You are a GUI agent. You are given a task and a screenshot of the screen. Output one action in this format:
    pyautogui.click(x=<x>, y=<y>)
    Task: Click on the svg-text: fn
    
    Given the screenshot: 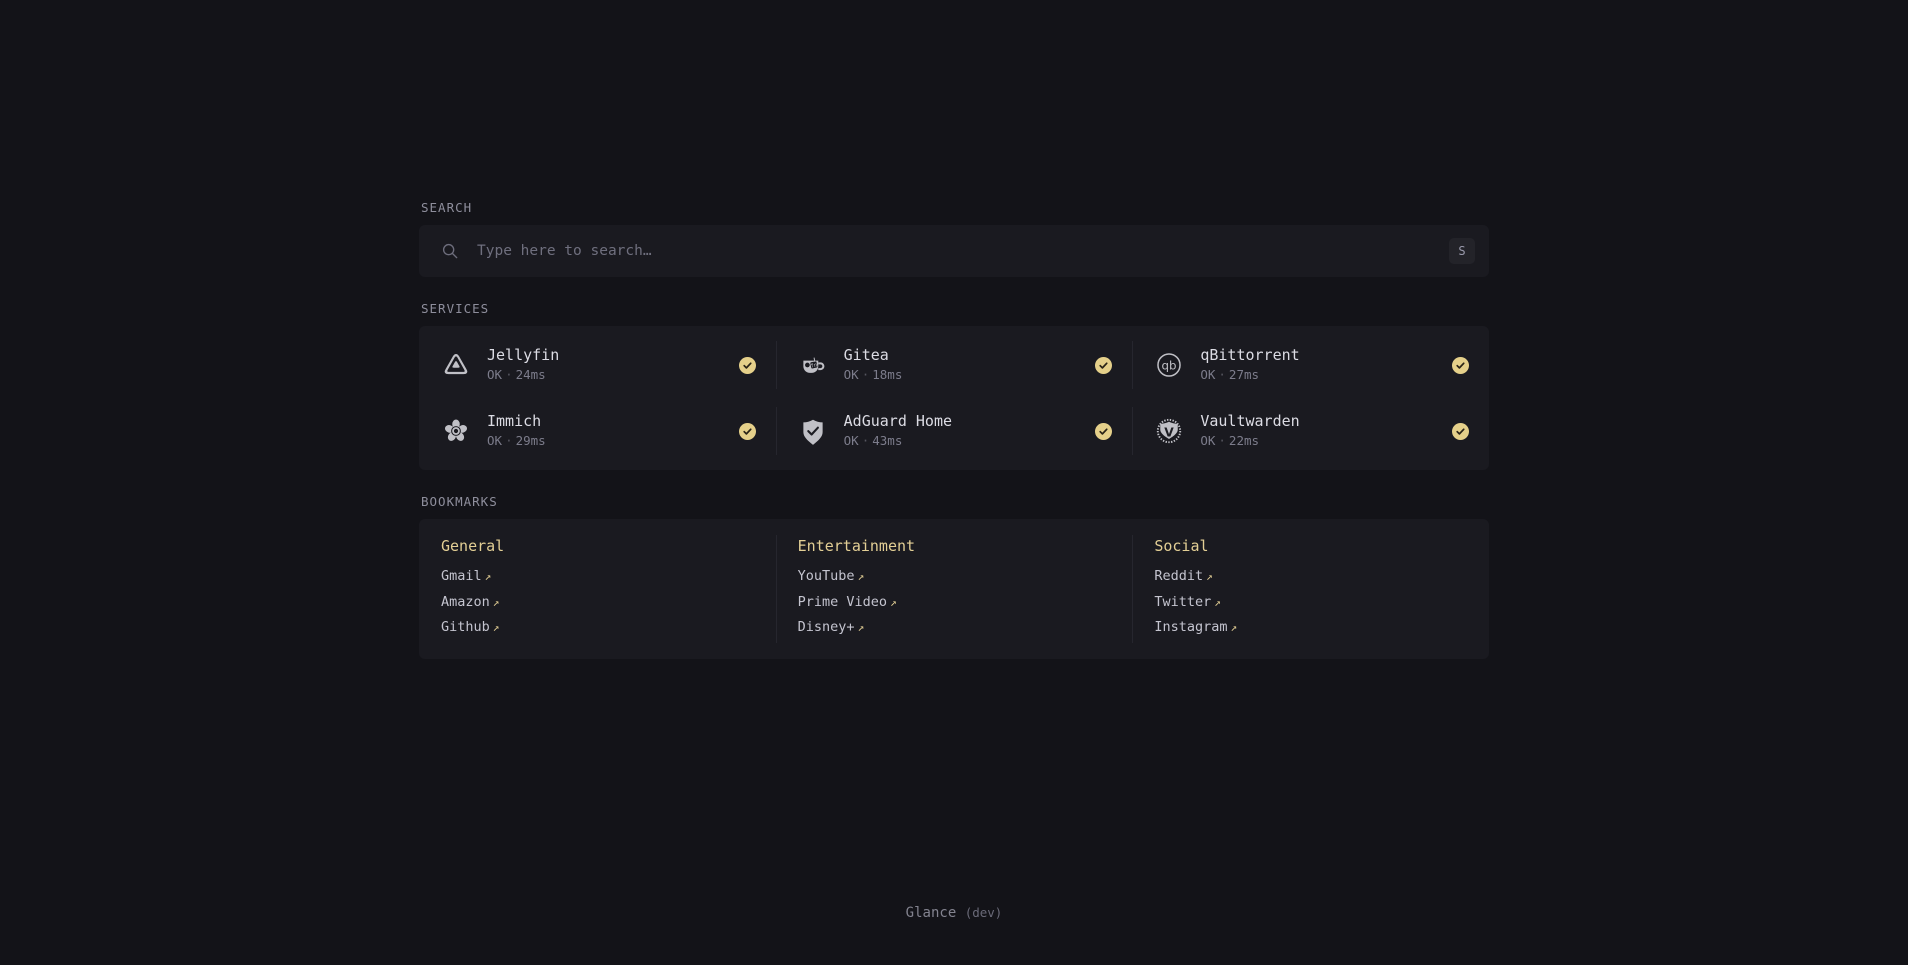 What is the action you would take?
    pyautogui.click(x=814, y=365)
    